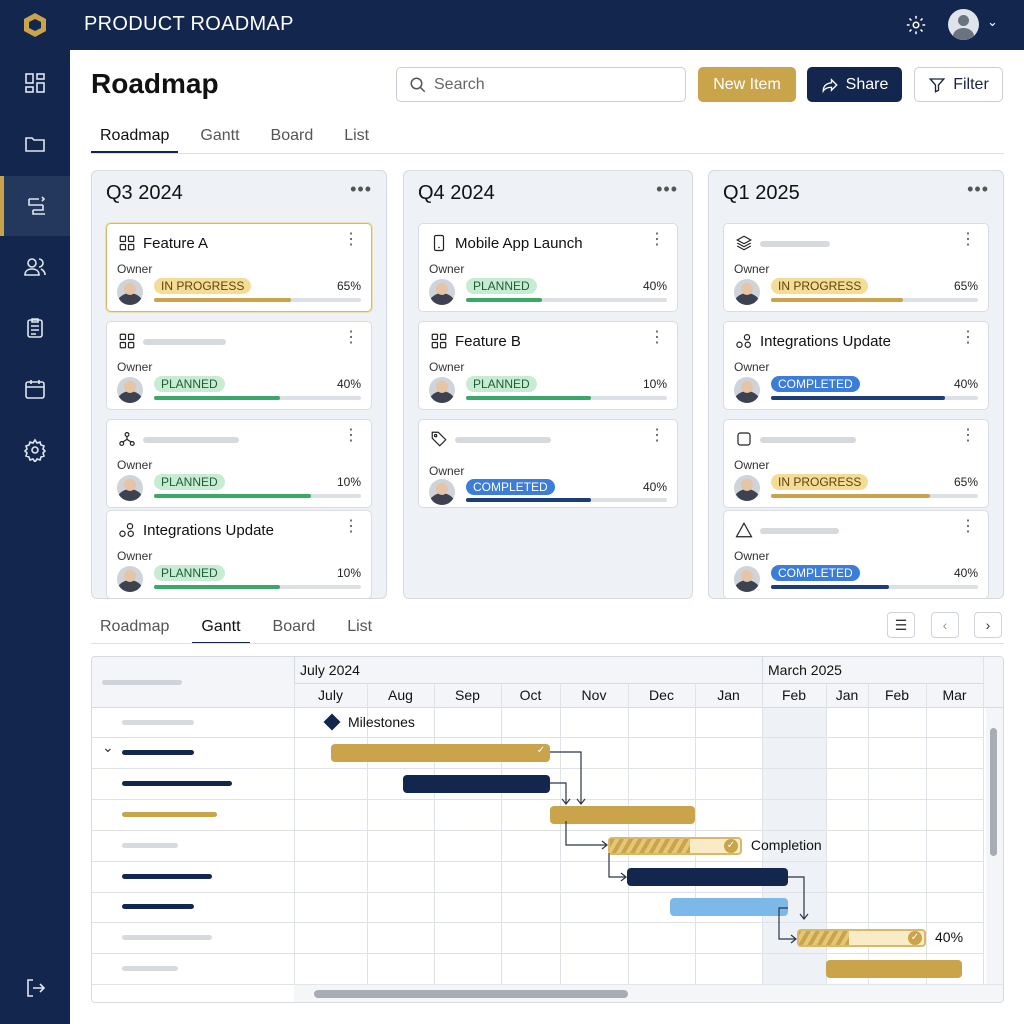 Image resolution: width=1024 pixels, height=1024 pixels. What do you see at coordinates (916, 25) in the screenshot?
I see `gear-icon` at bounding box center [916, 25].